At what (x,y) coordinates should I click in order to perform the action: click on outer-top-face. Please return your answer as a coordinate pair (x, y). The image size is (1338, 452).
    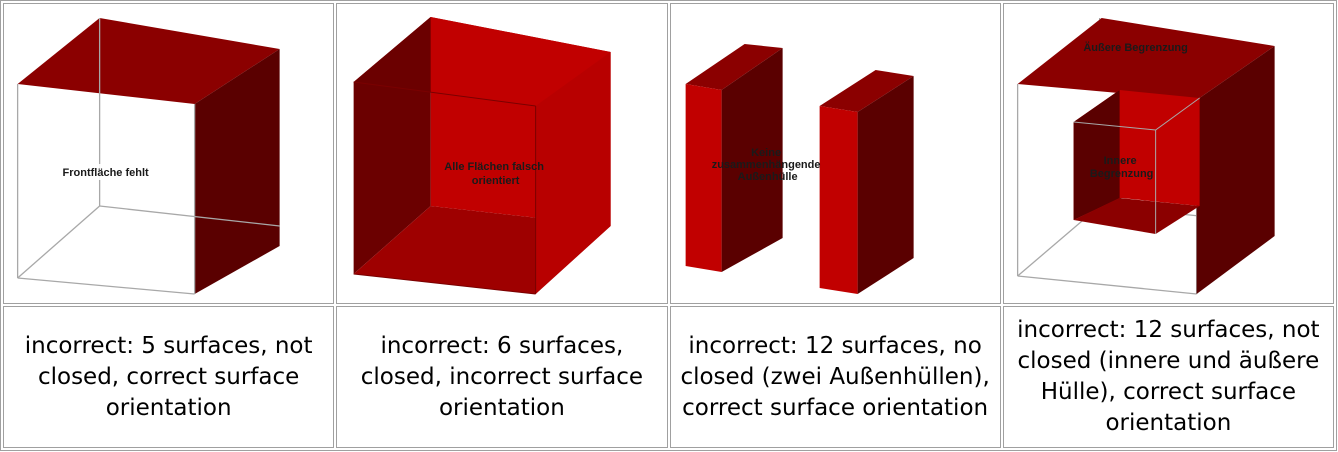
    Looking at the image, I should click on (1146, 59).